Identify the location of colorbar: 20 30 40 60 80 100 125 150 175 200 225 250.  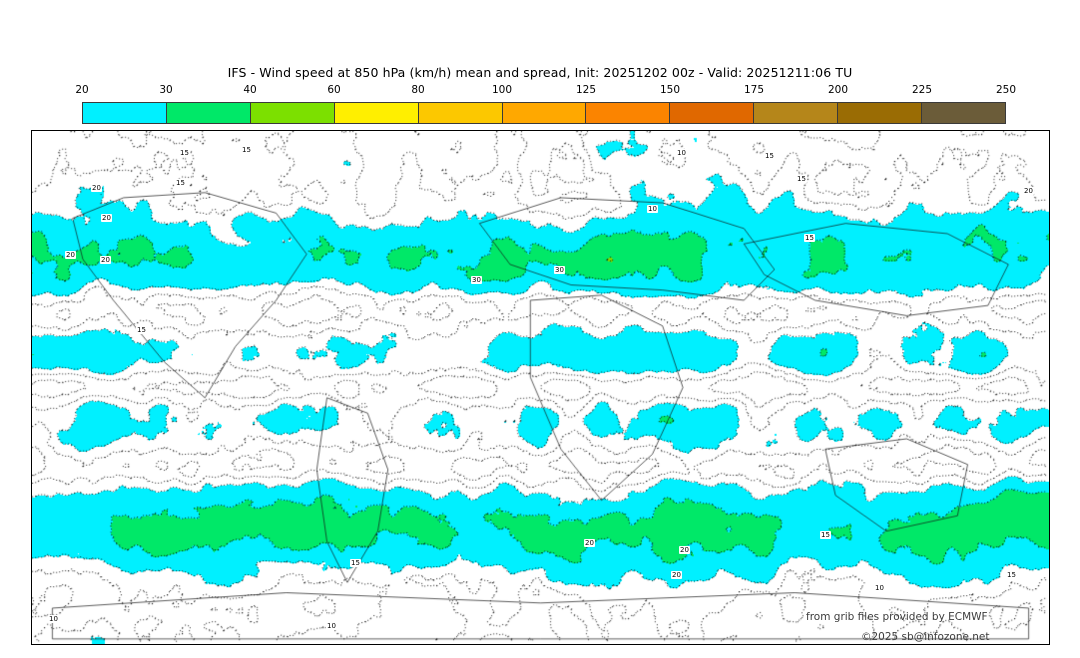
(545, 105).